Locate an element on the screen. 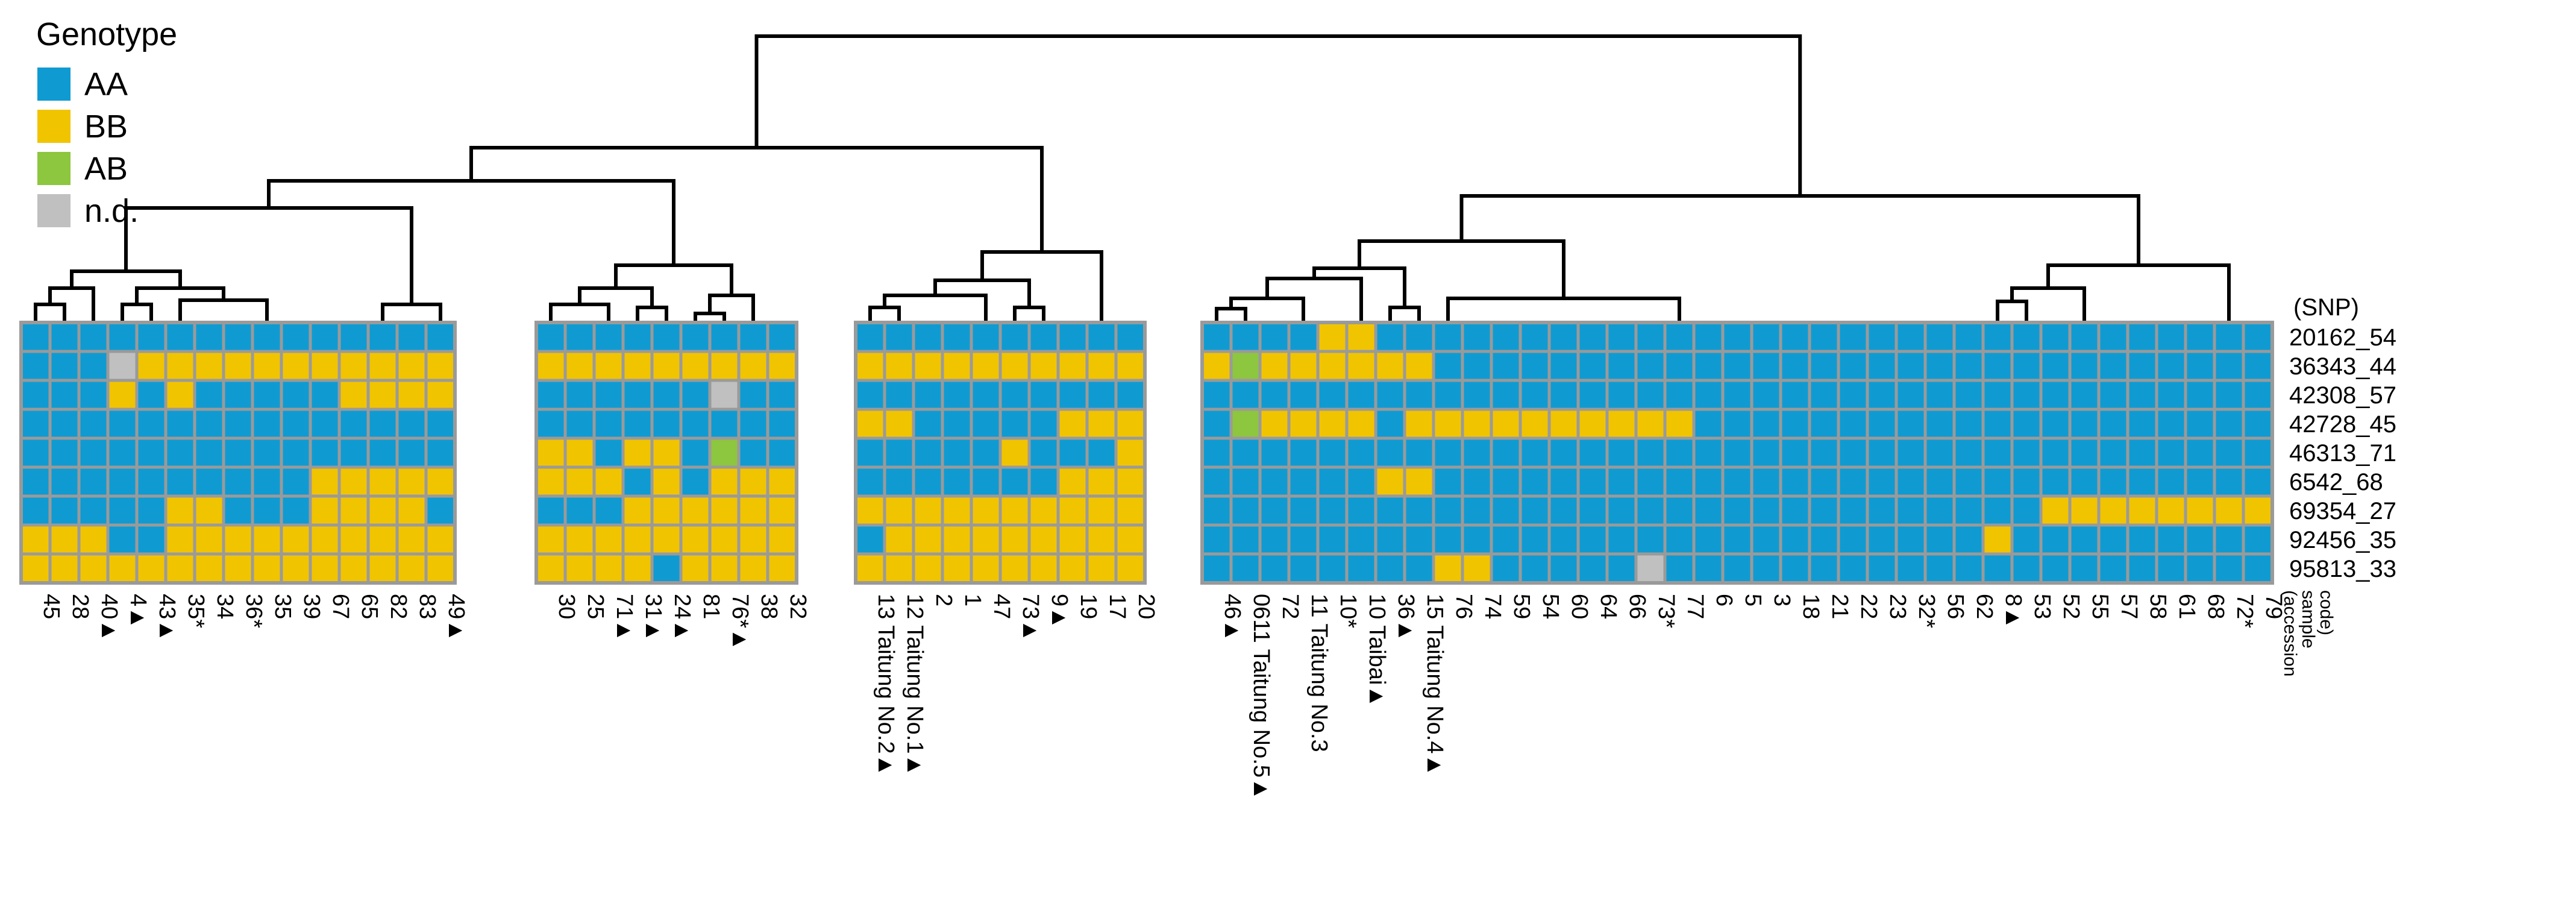 The height and width of the screenshot is (906, 2576). column-label: 9▲ is located at coordinates (1059, 611).